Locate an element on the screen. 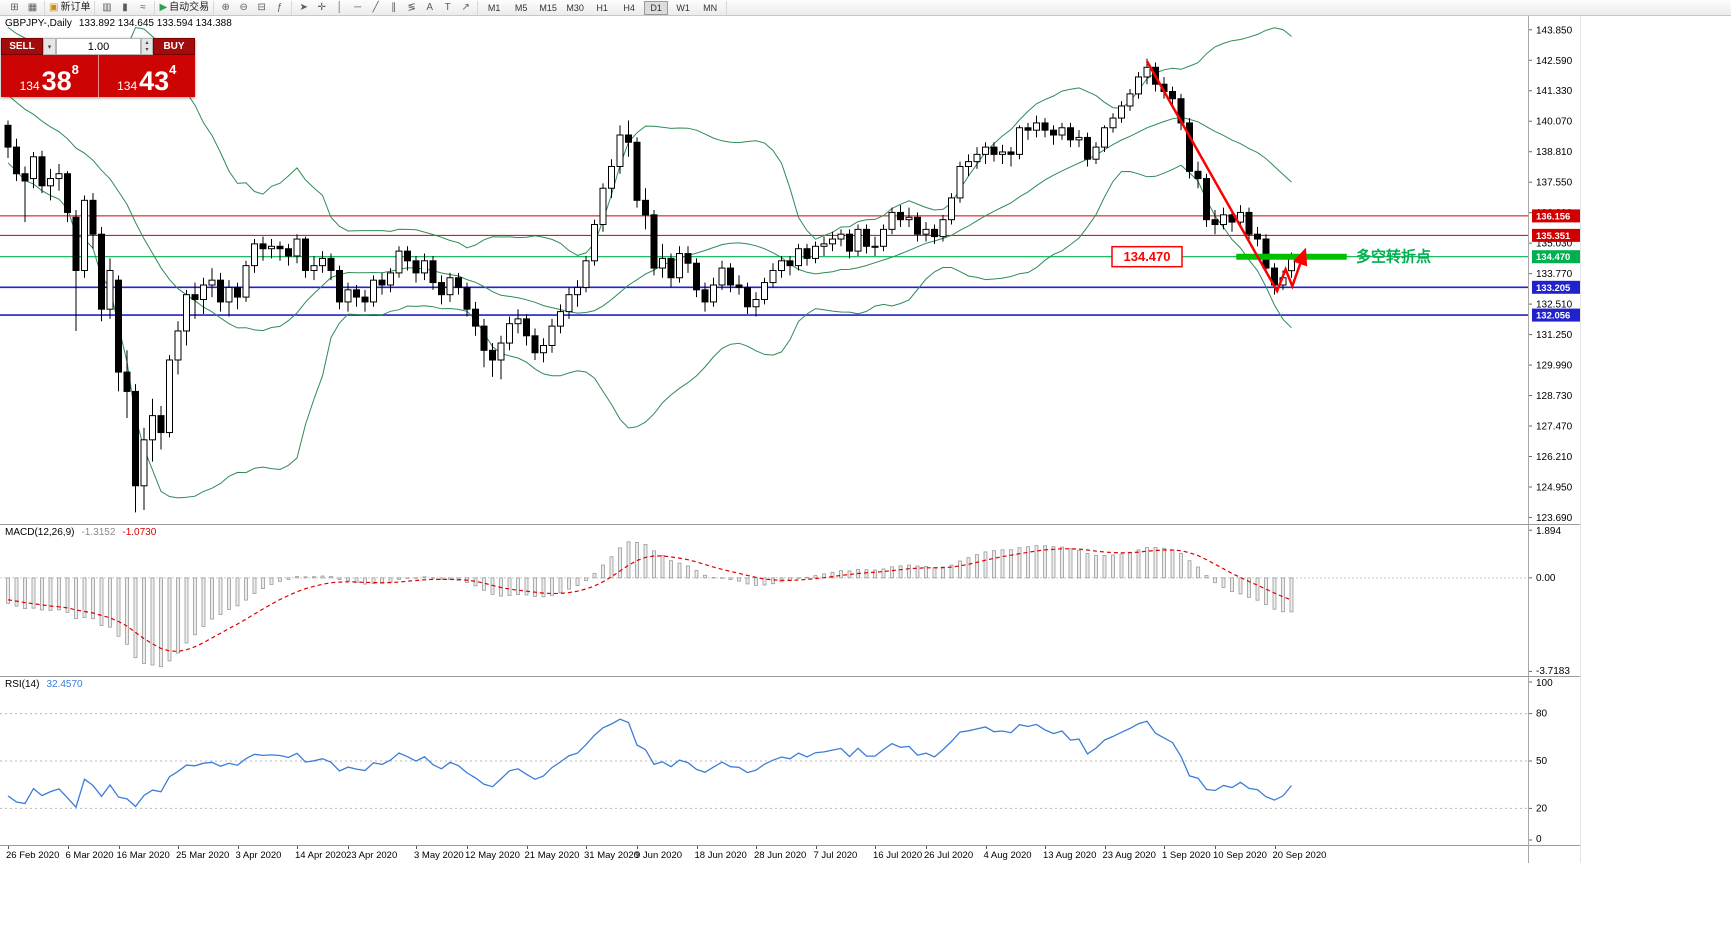  horizontal-line-icon: ─ is located at coordinates (358, 7).